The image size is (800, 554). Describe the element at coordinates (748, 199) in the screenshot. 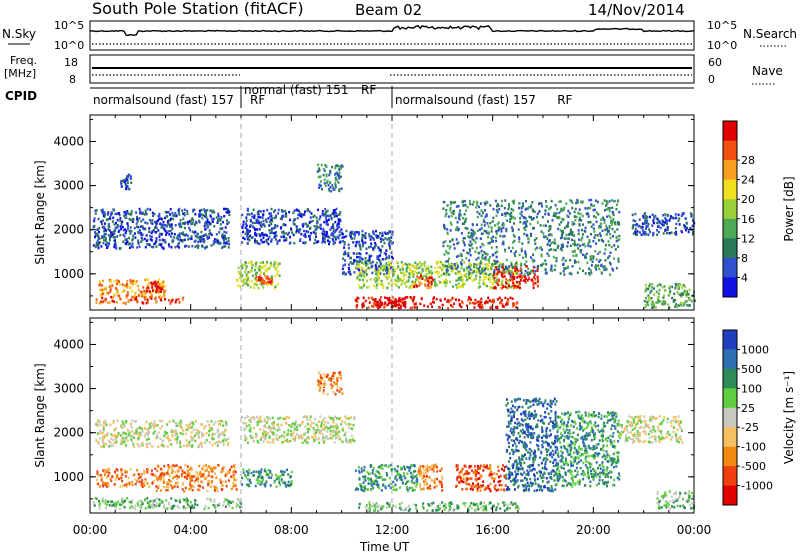

I see `colorbar-tick-label: 20` at that location.